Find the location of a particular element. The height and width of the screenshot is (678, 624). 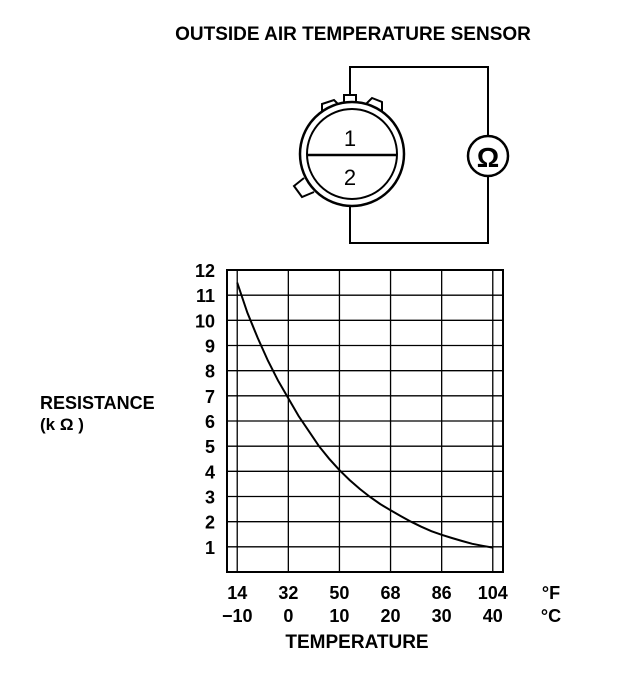

sensor-diagram: Ω 1 2 is located at coordinates (401, 155).